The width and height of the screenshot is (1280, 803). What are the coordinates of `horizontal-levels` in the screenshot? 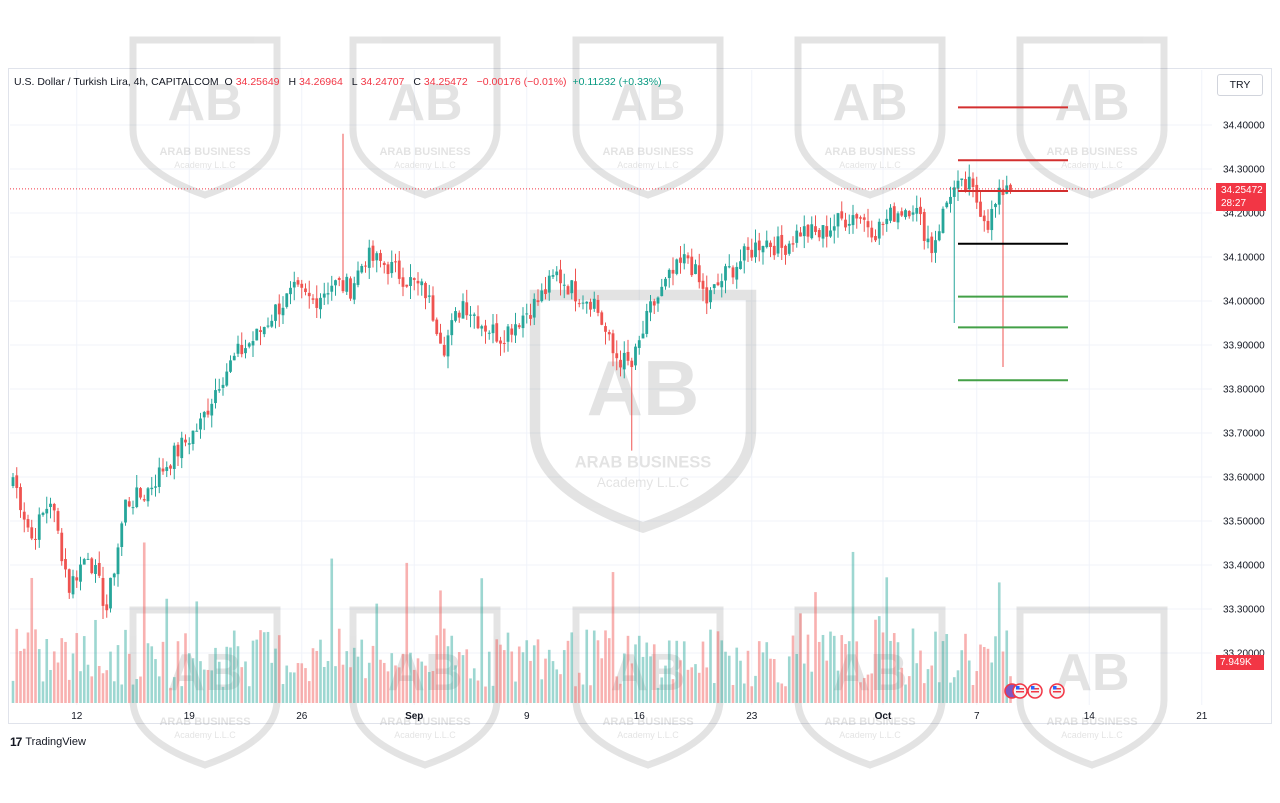 It's located at (1013, 244).